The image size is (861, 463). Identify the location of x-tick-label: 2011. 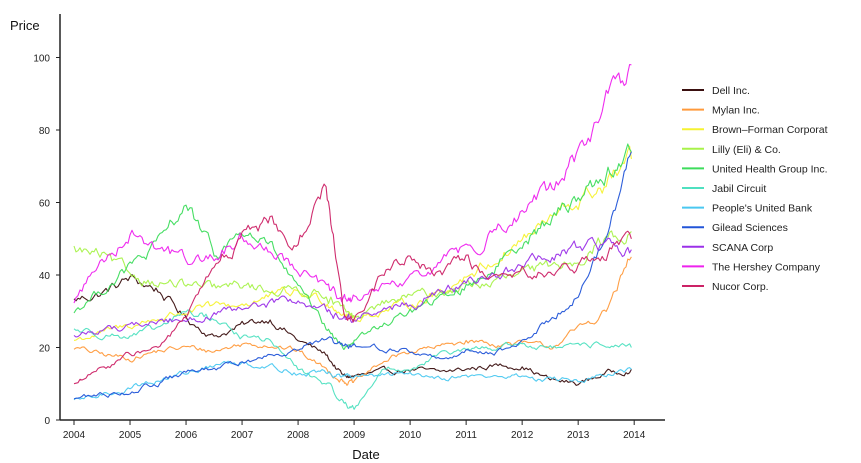
(466, 435).